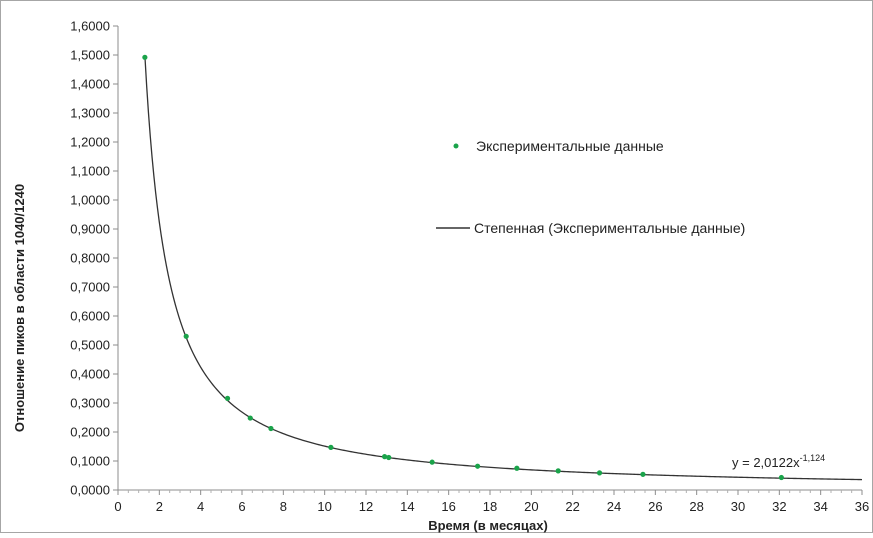 The height and width of the screenshot is (538, 873). What do you see at coordinates (572, 506) in the screenshot?
I see `x-tick-label: 22` at bounding box center [572, 506].